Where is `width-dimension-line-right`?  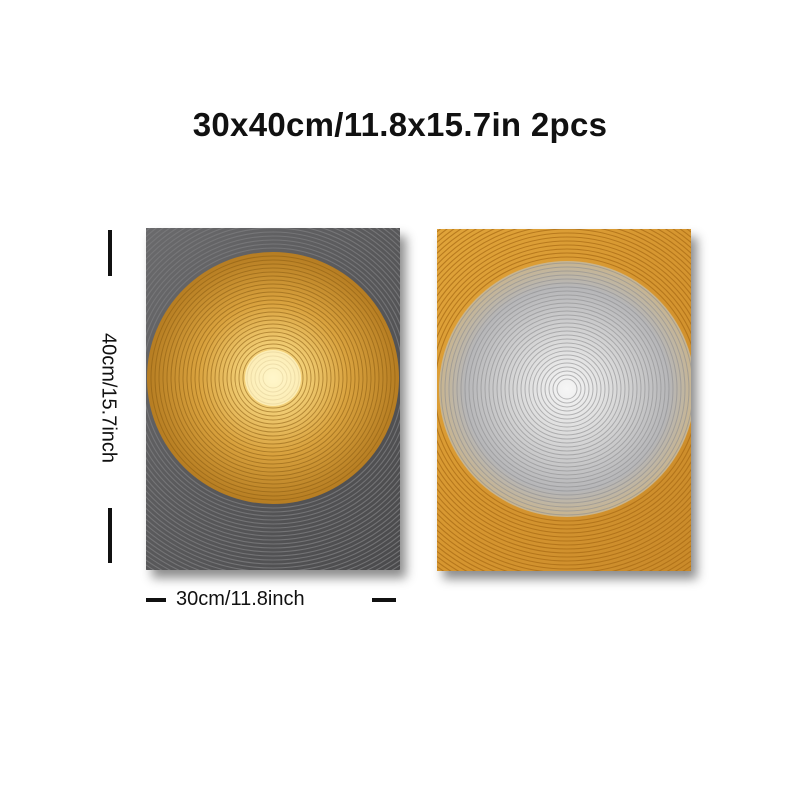
width-dimension-line-right is located at coordinates (384, 600).